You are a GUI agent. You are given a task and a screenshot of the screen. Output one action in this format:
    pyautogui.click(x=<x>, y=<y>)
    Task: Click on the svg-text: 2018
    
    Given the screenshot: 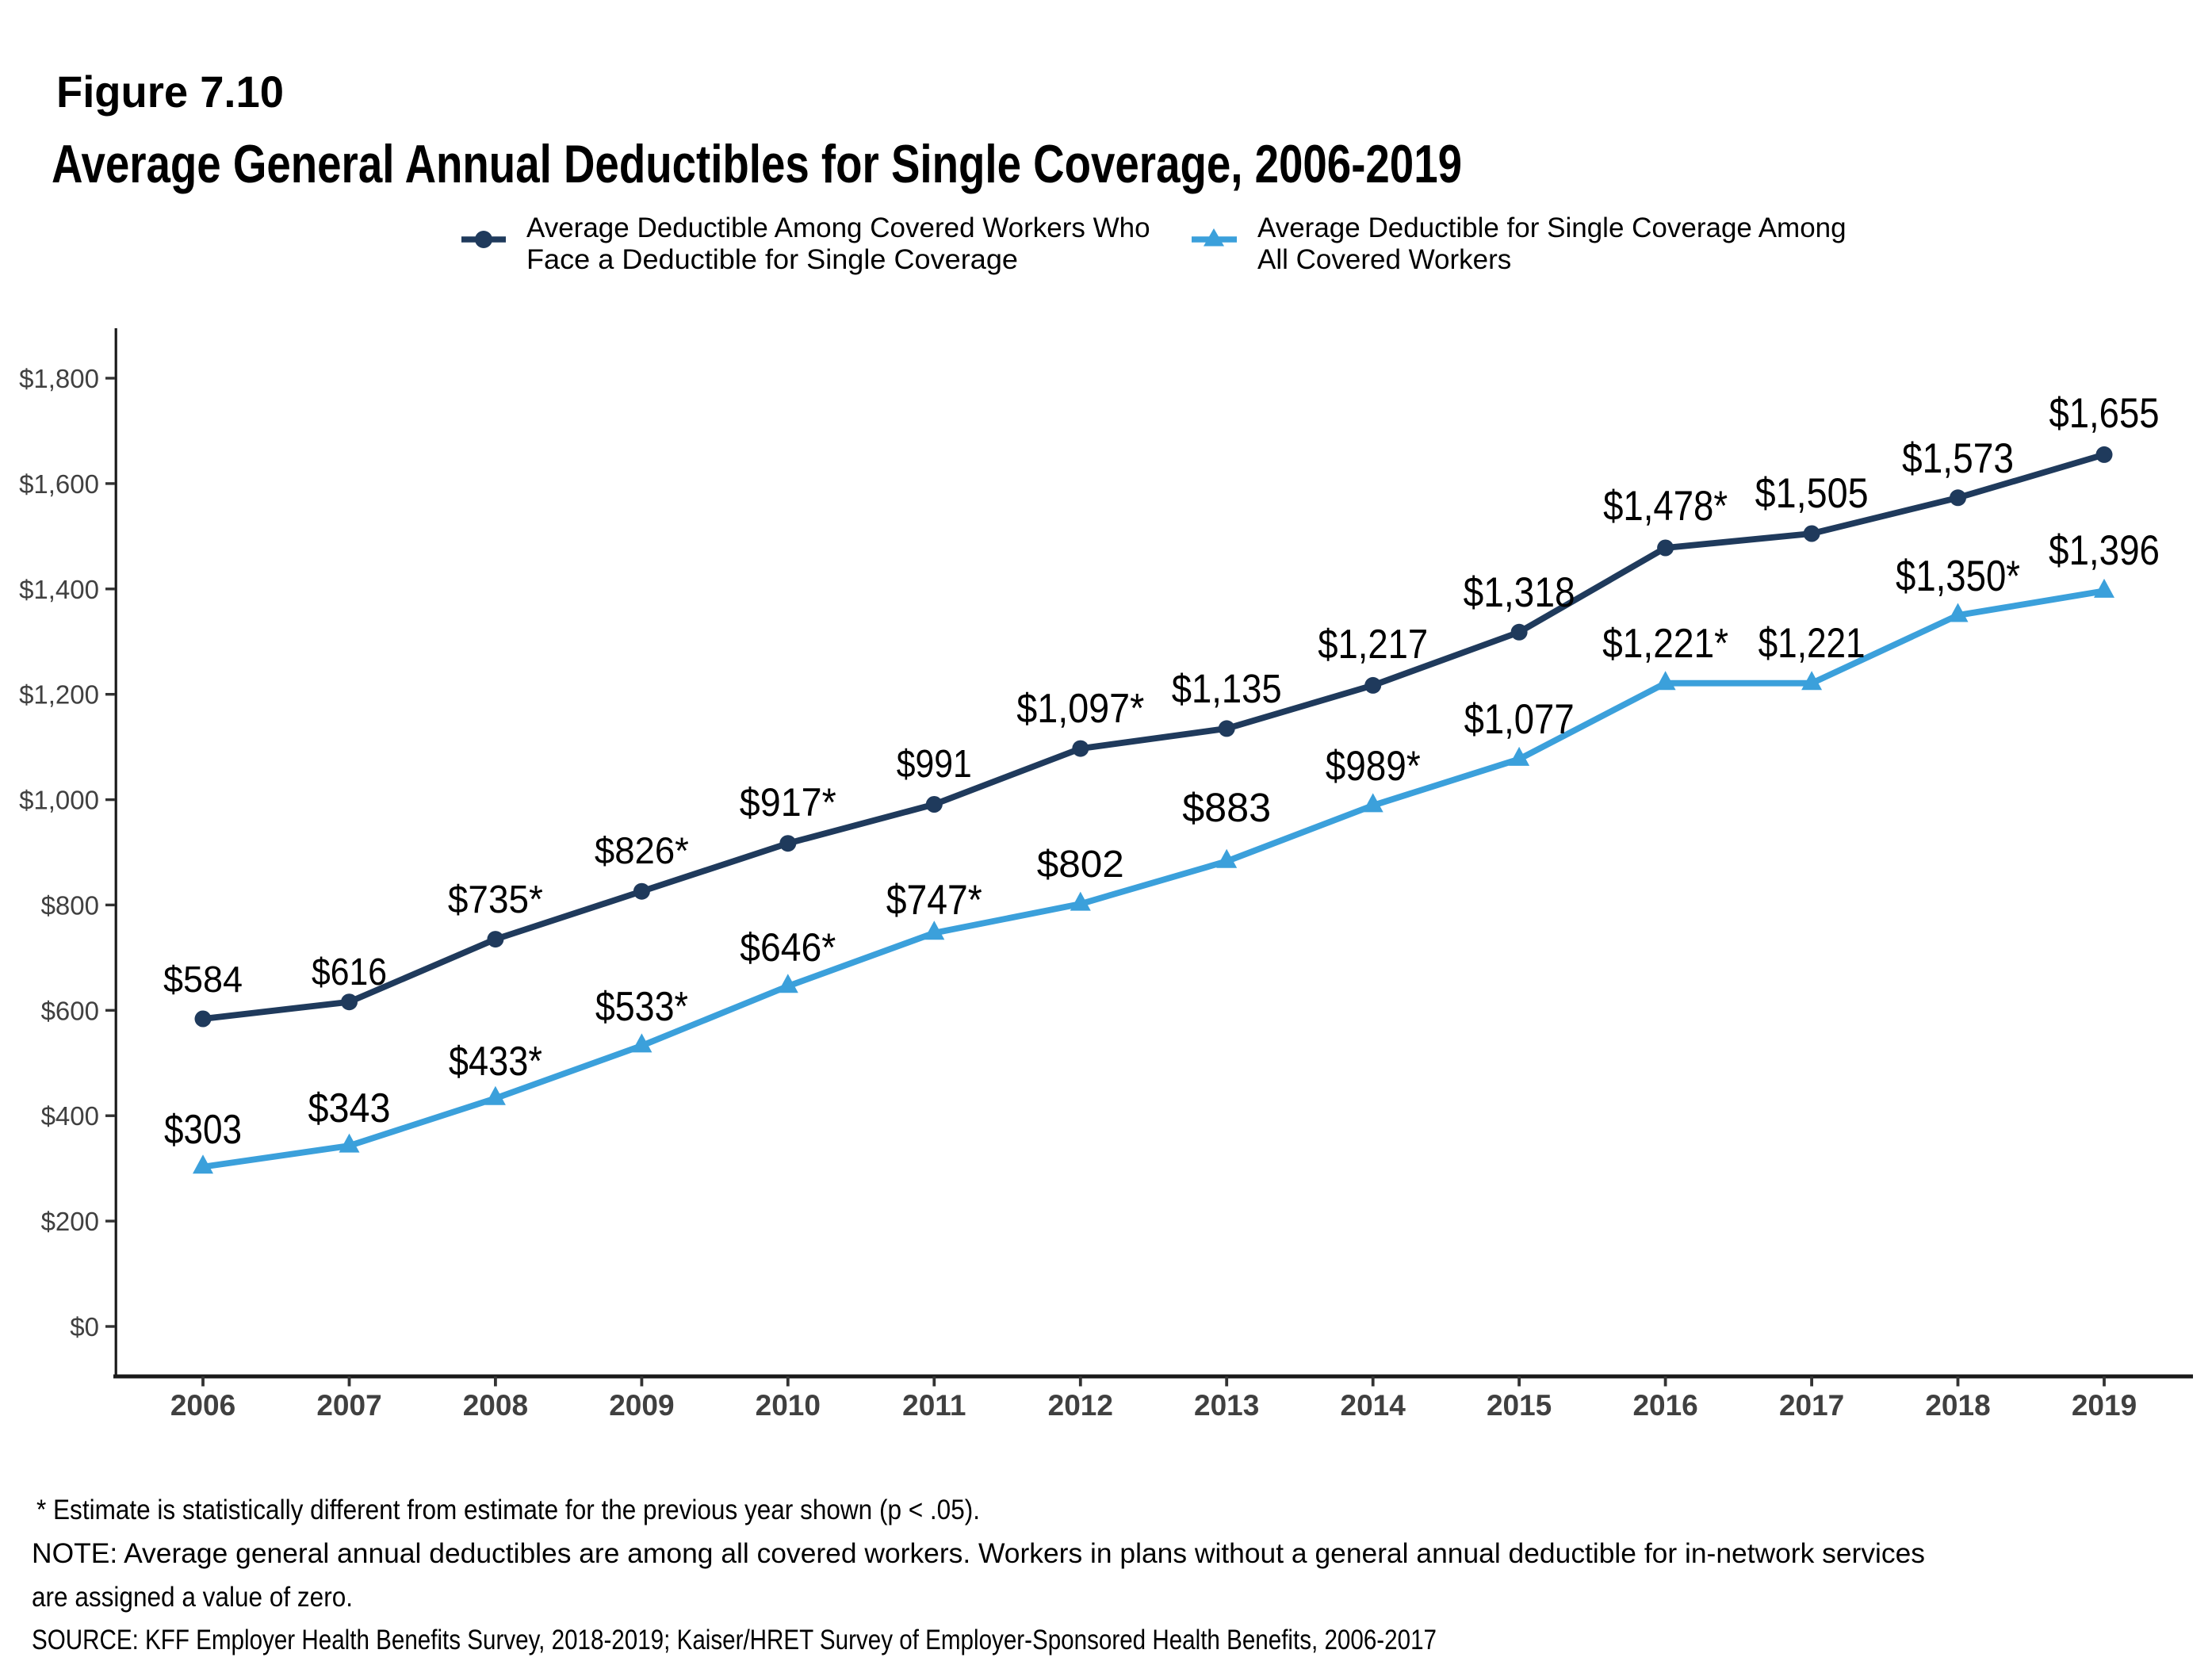 What is the action you would take?
    pyautogui.click(x=1957, y=1405)
    